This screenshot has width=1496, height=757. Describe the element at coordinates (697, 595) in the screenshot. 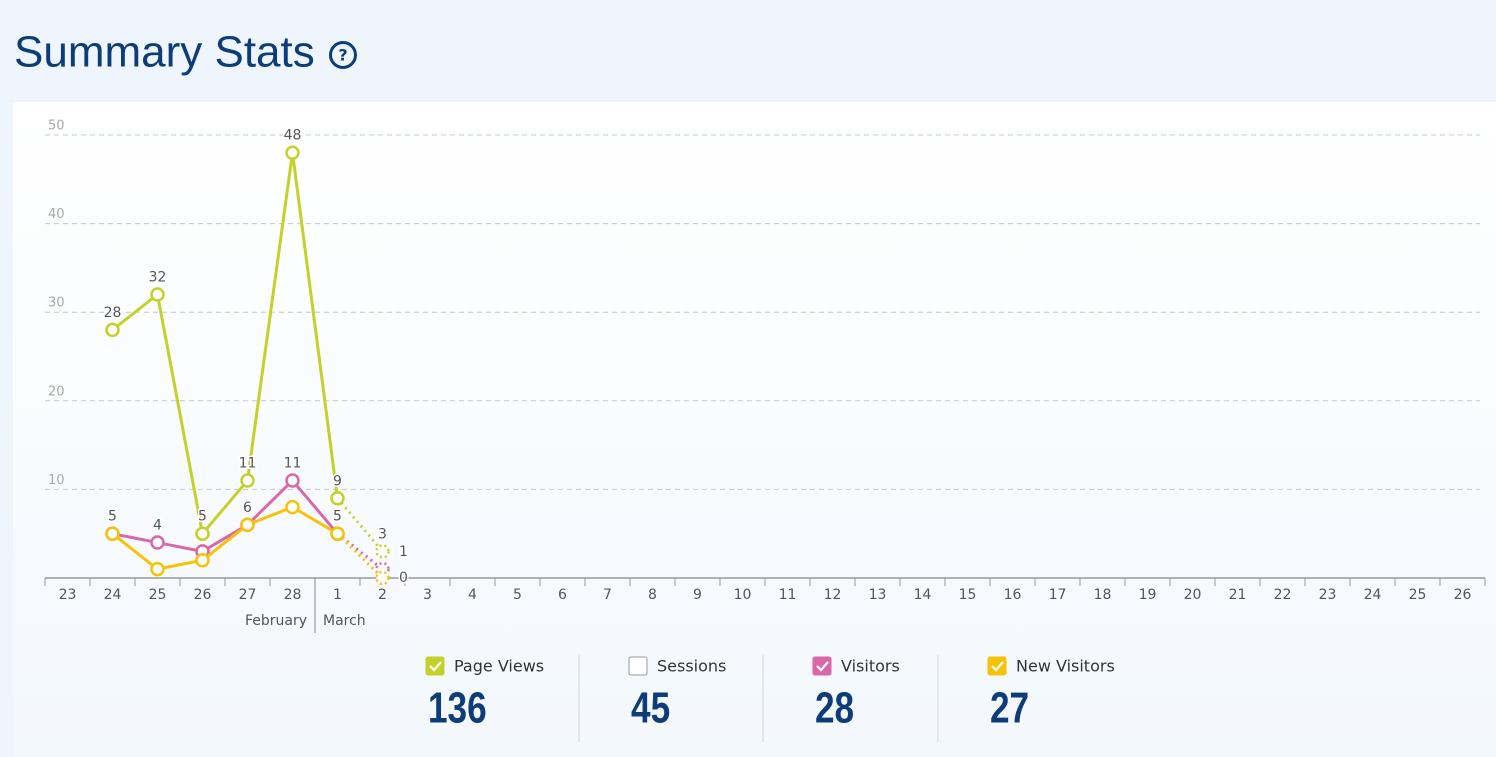

I see `x-tick-label: 9` at that location.